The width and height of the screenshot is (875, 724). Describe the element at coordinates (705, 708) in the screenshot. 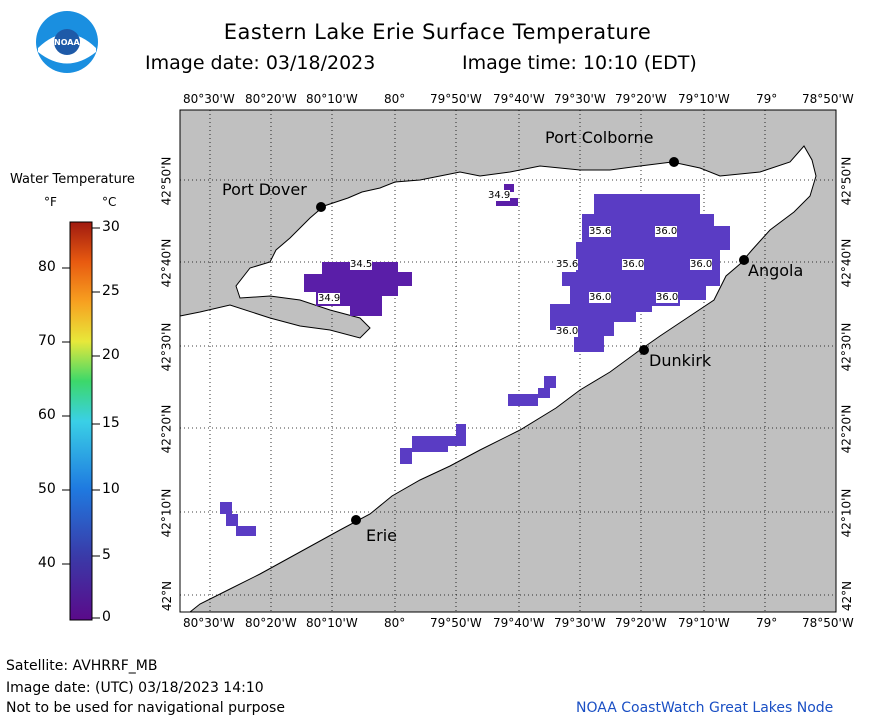

I see `footer-credit: NOAA CoastWatch Great Lakes Node` at that location.